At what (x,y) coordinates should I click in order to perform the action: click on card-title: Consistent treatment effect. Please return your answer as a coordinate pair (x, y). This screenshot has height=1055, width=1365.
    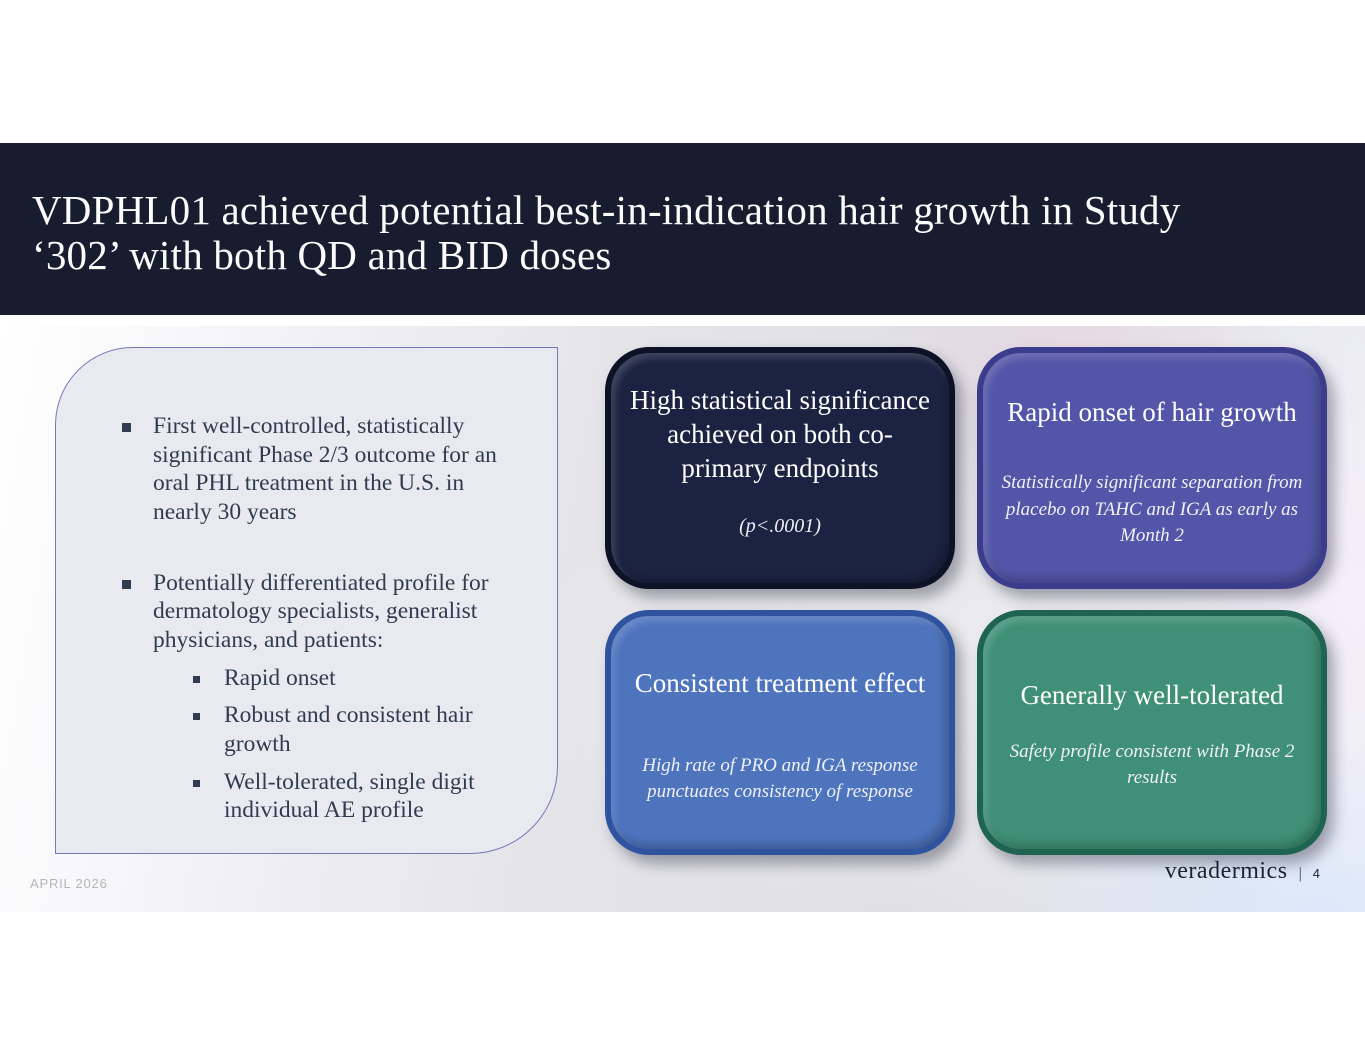
    Looking at the image, I should click on (780, 683).